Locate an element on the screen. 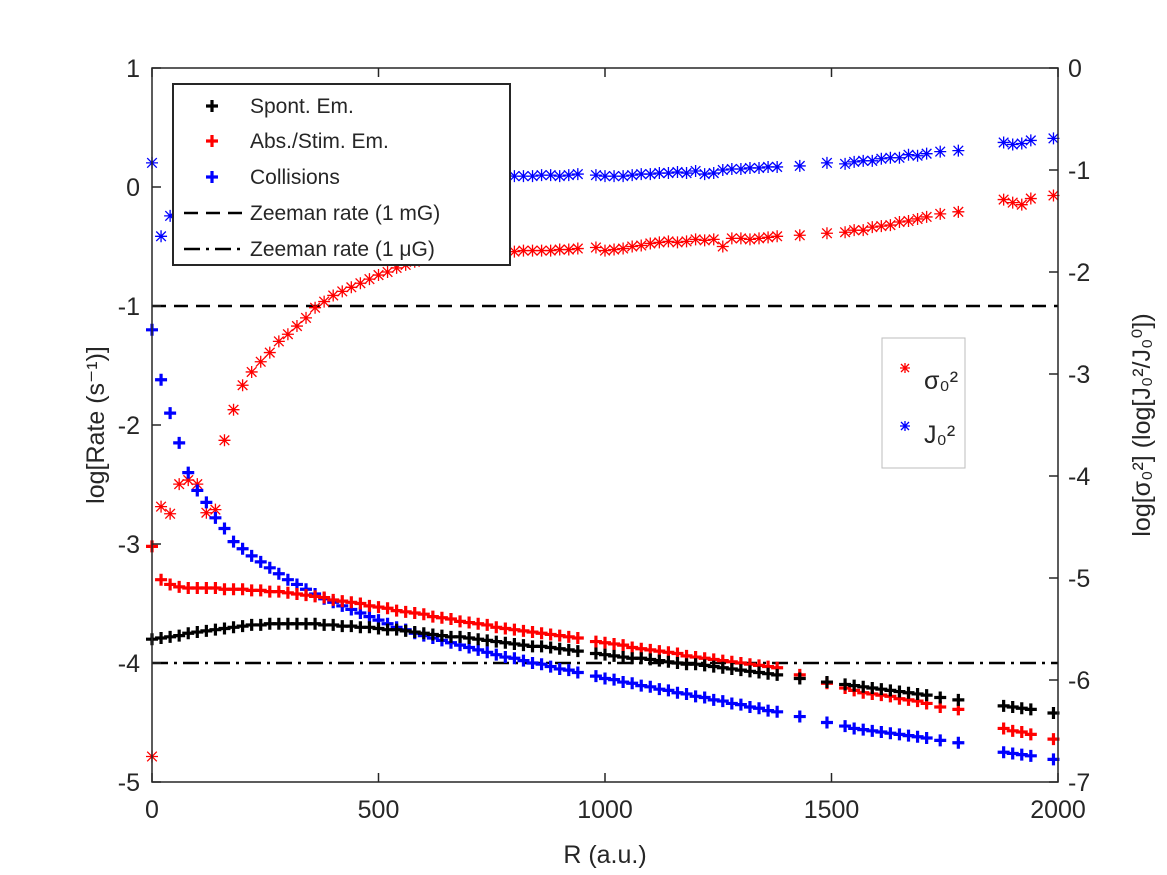 This screenshot has height=875, width=1167. legend-label-zeeman-1mg: Zeeman rate (1 mG) is located at coordinates (345, 213).